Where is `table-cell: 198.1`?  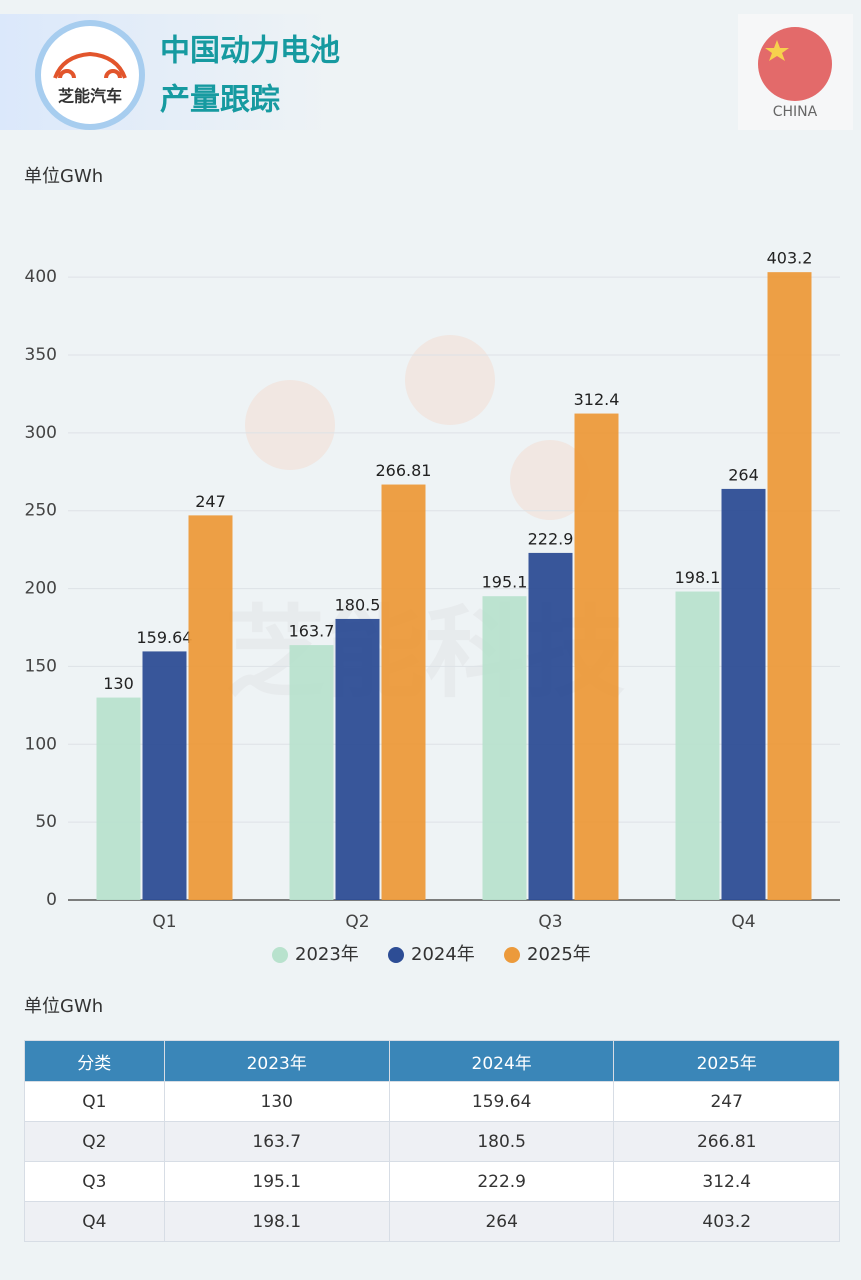
table-cell: 198.1 is located at coordinates (276, 1221).